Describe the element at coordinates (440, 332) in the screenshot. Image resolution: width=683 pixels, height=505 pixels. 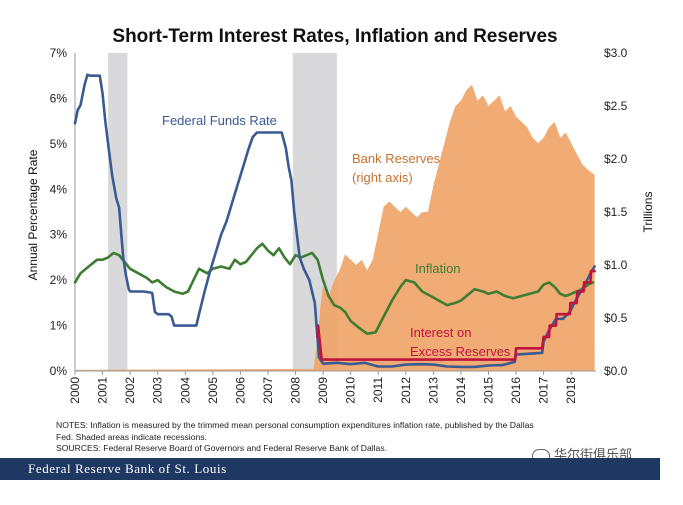
I see `annotation-interest-on: Interest on` at that location.